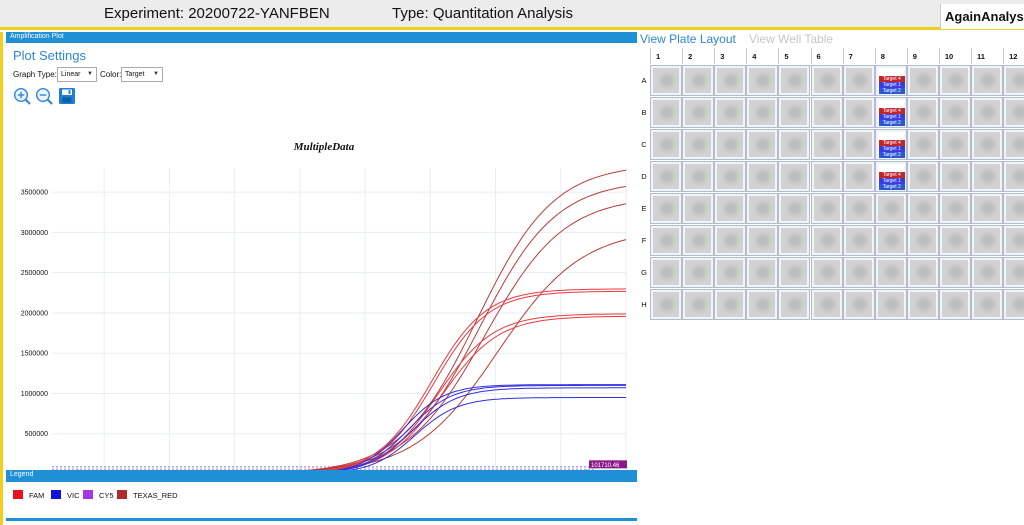 The image size is (1024, 525). Describe the element at coordinates (1013, 272) in the screenshot. I see `well-g12` at that location.